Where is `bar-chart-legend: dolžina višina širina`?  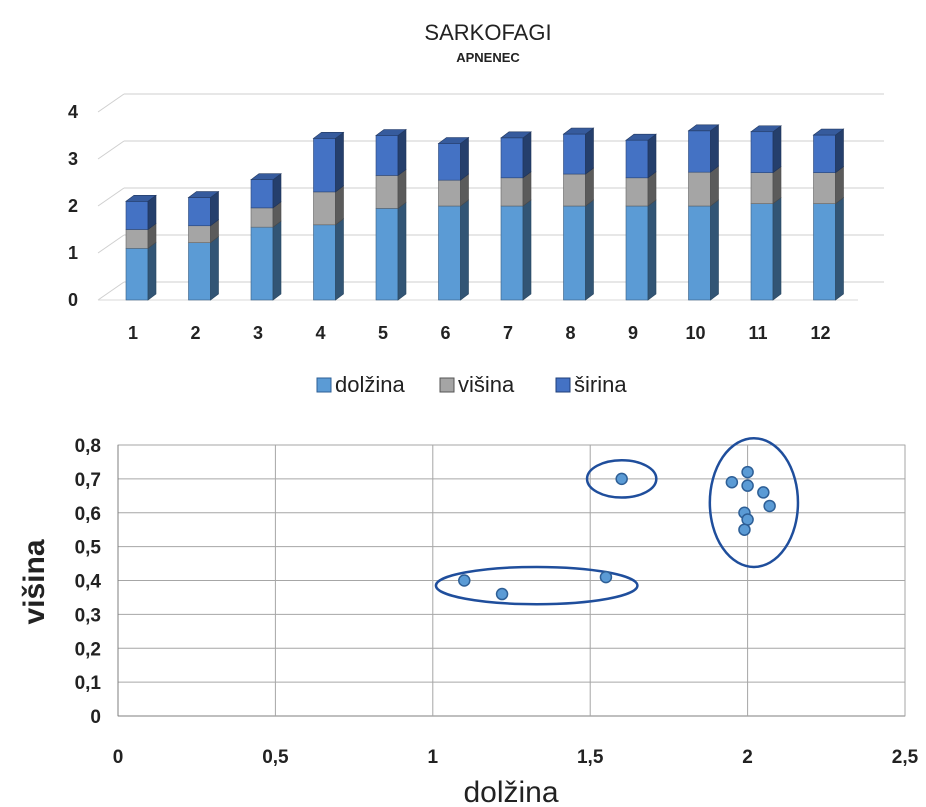
bar-chart-legend: dolžina višina širina is located at coordinates (471, 384).